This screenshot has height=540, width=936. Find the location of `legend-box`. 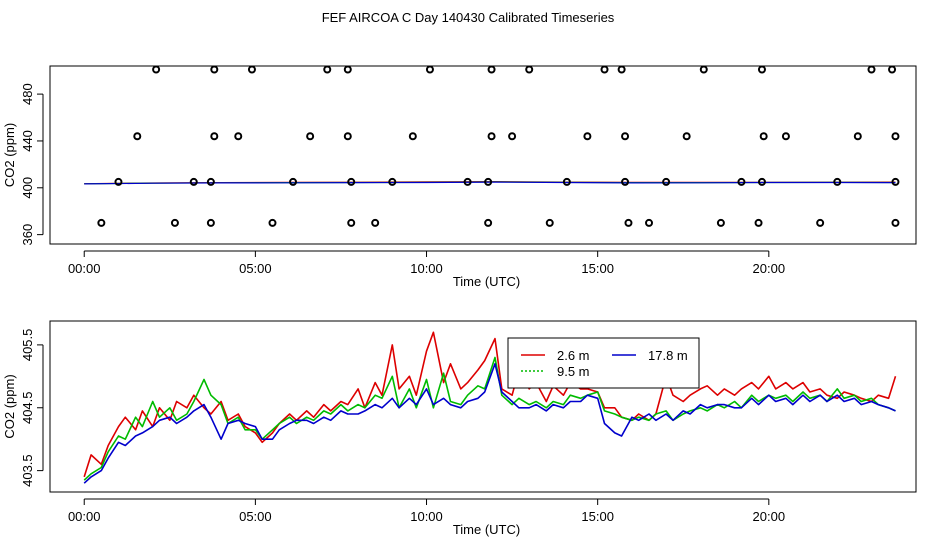

legend-box is located at coordinates (603, 363).